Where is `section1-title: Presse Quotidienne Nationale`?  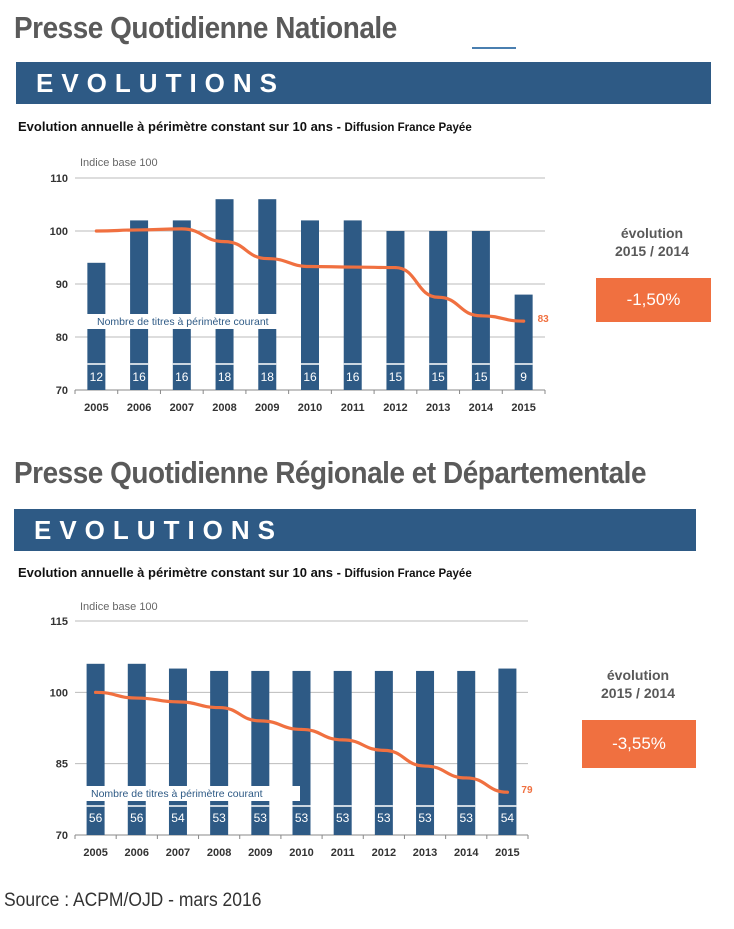
section1-title: Presse Quotidienne Nationale is located at coordinates (205, 27).